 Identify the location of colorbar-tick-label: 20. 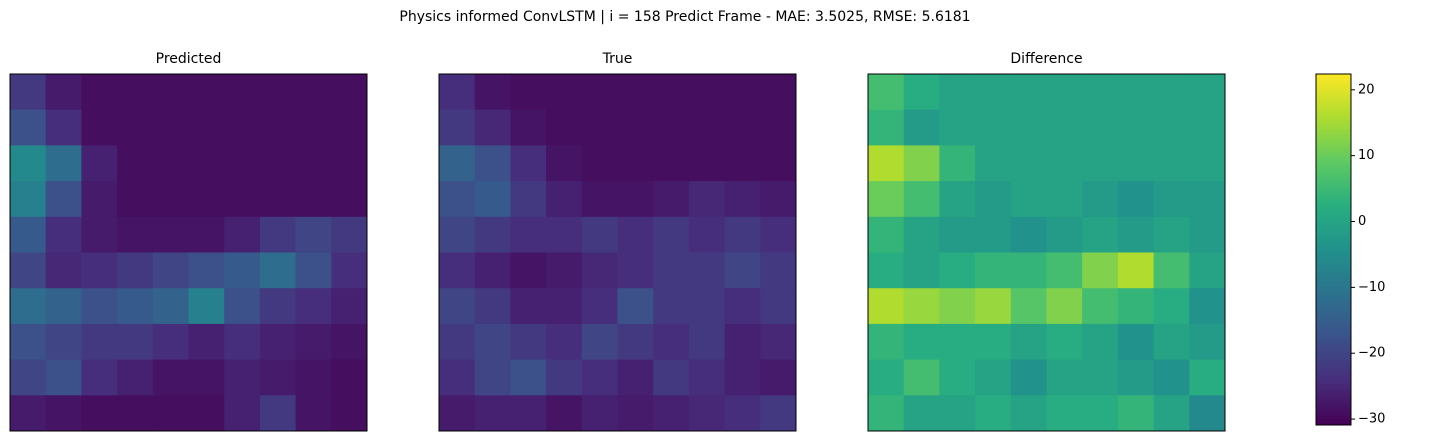
(1366, 89).